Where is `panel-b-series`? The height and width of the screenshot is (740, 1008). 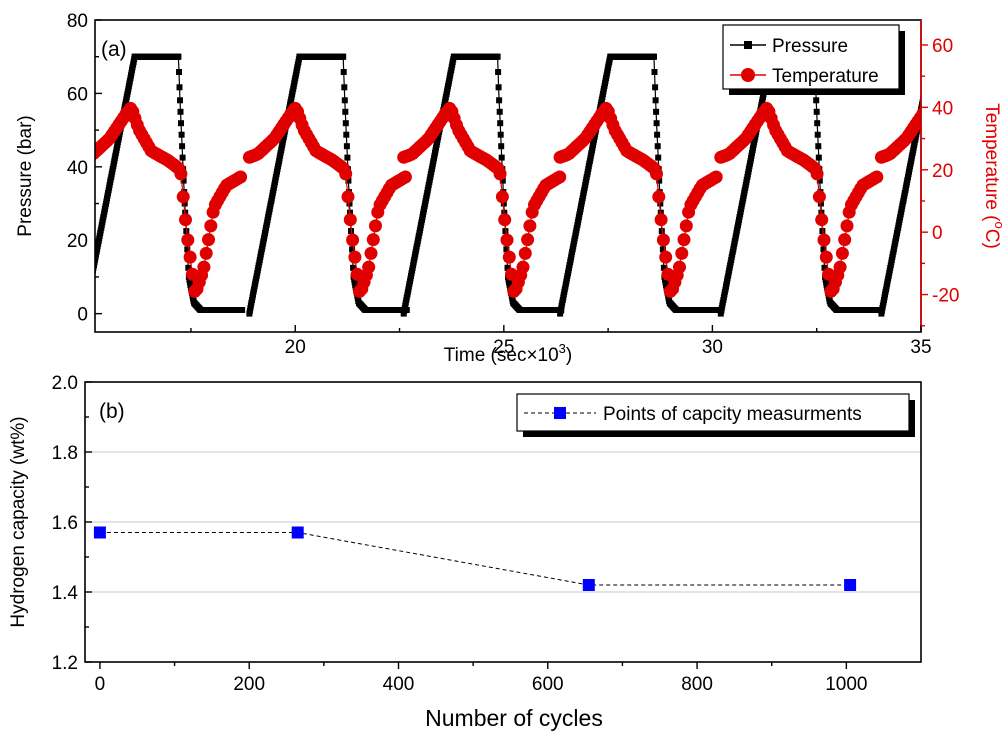 panel-b-series is located at coordinates (475, 558).